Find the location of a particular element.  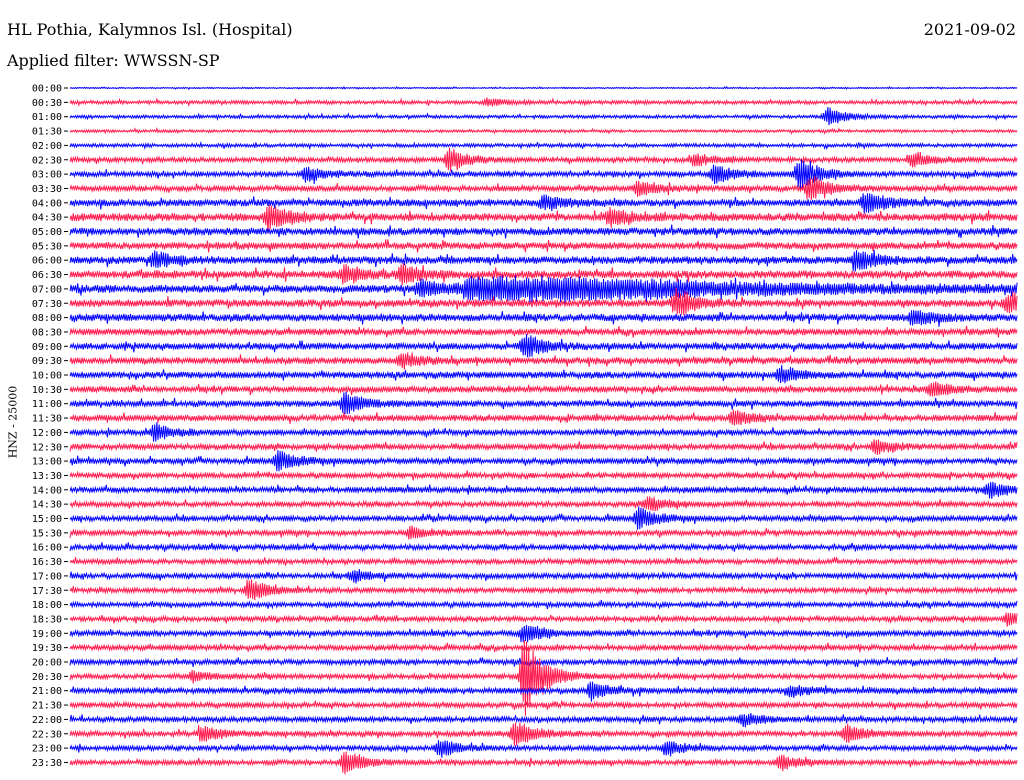

time-tick-label: 23:30 is located at coordinates (47, 763).